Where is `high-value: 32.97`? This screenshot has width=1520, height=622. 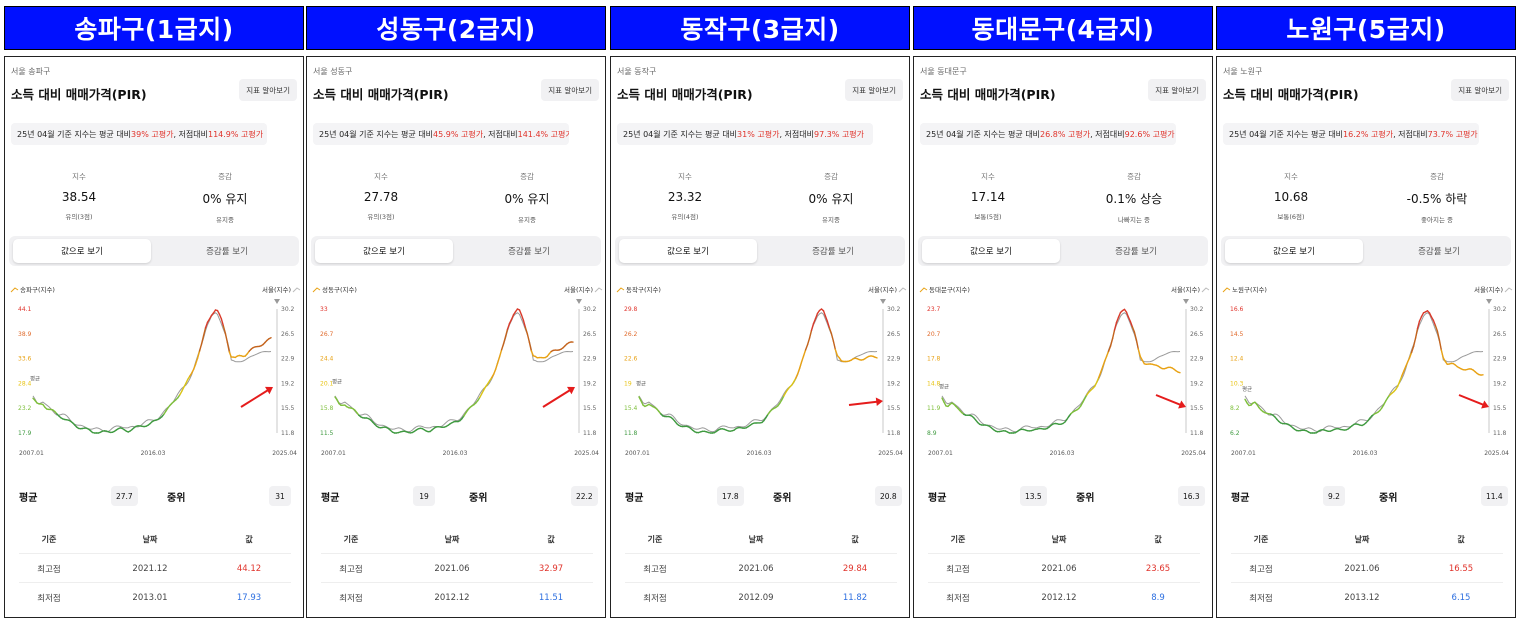 high-value: 32.97 is located at coordinates (551, 568).